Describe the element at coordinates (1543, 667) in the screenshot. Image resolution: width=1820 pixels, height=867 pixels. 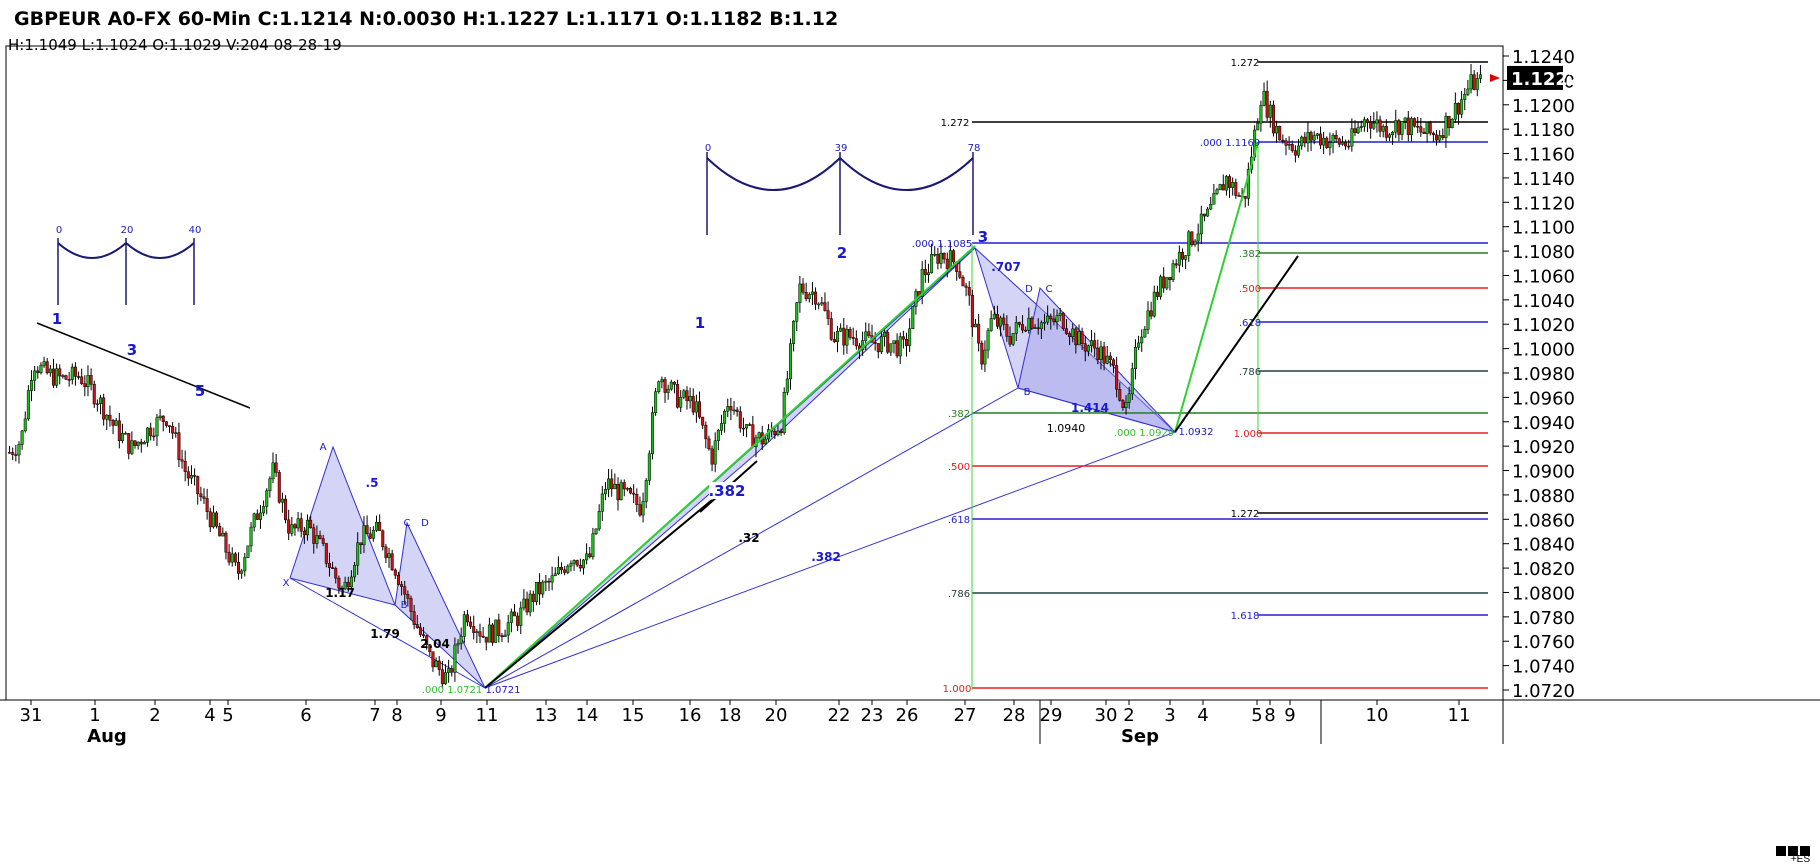
I see `y-tick-label: 1.0740` at that location.